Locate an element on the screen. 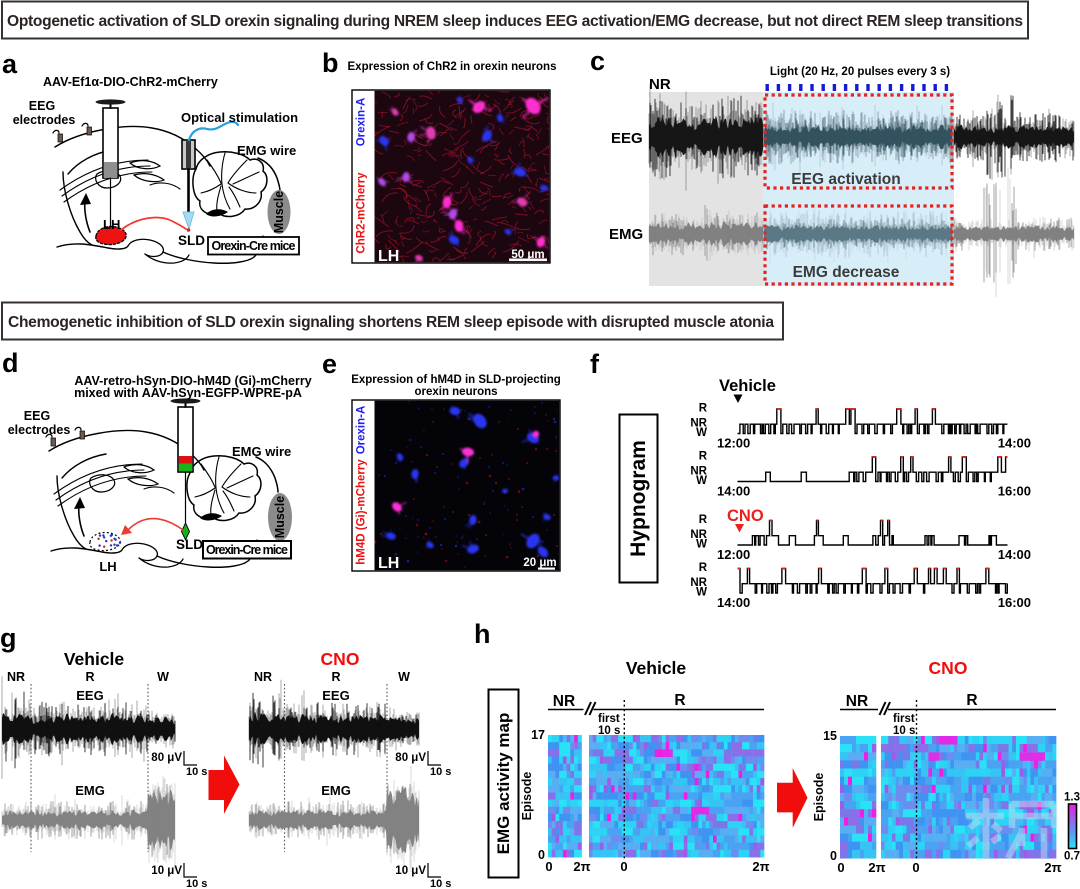 The height and width of the screenshot is (889, 1080). svg-text: 15 is located at coordinates (830, 736).